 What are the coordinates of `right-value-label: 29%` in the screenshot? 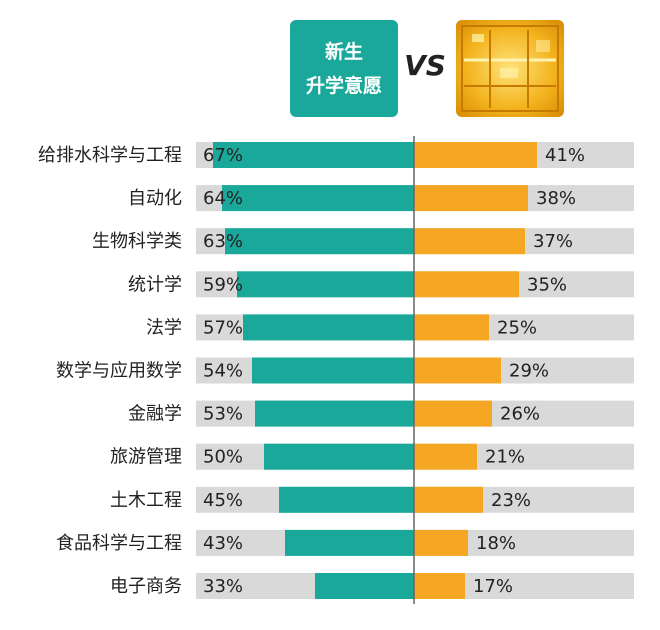 It's located at (529, 371).